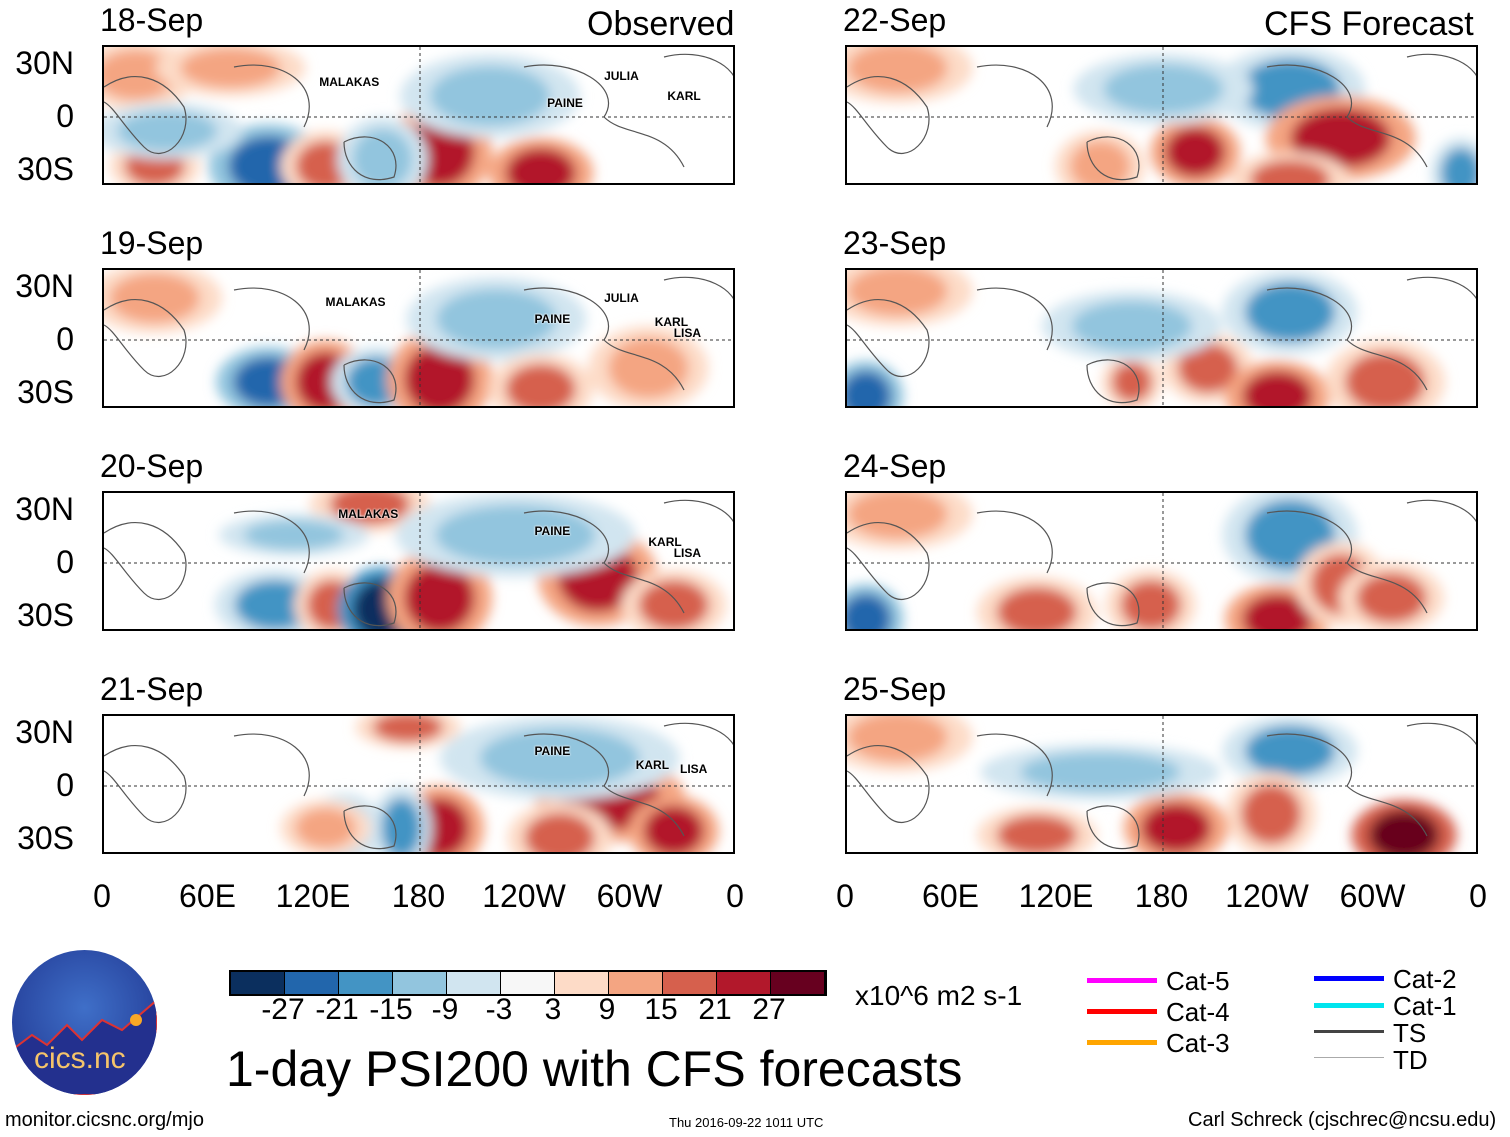 This screenshot has width=1510, height=1137. I want to click on footer-url: monitor.cicsnc.org/mjo, so click(104, 1120).